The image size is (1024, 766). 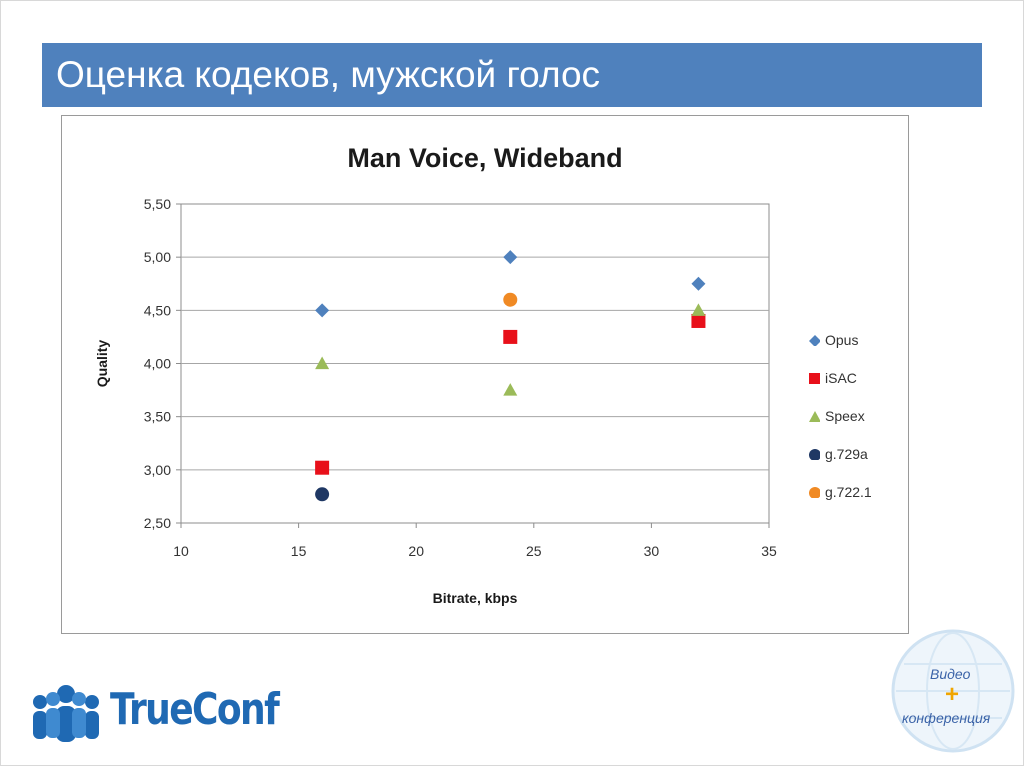 What do you see at coordinates (534, 551) in the screenshot?
I see `x-tick-label: 25` at bounding box center [534, 551].